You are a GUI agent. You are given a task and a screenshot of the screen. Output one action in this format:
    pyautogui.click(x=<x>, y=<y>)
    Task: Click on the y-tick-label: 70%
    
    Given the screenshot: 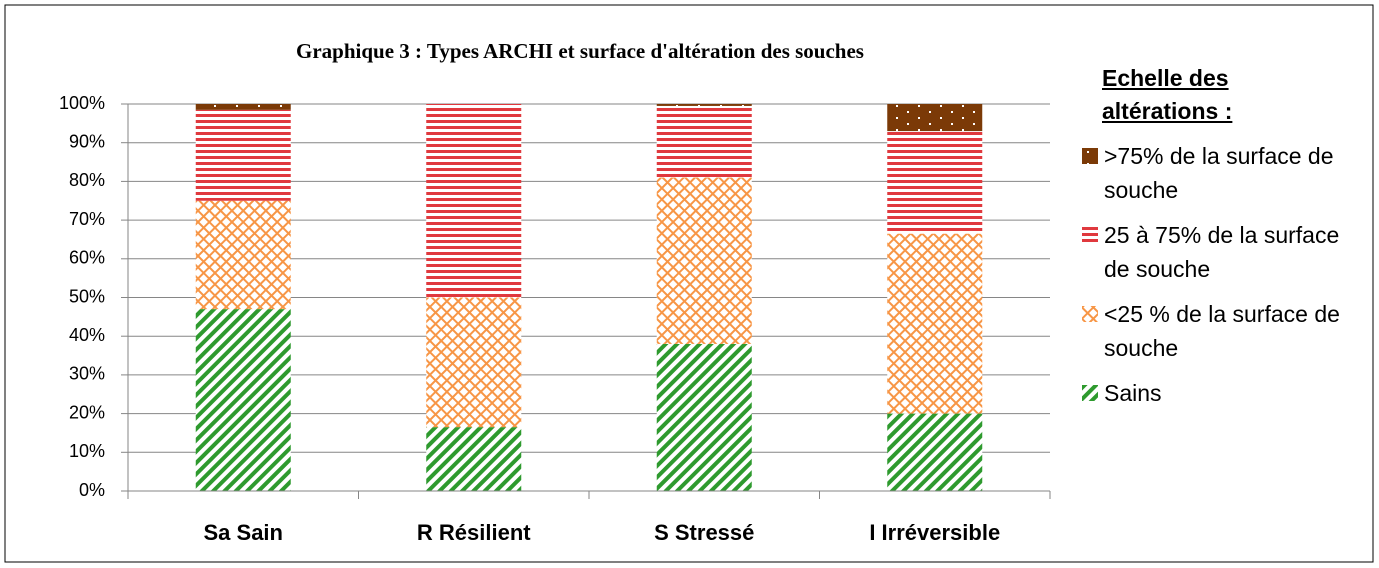 What is the action you would take?
    pyautogui.click(x=87, y=219)
    